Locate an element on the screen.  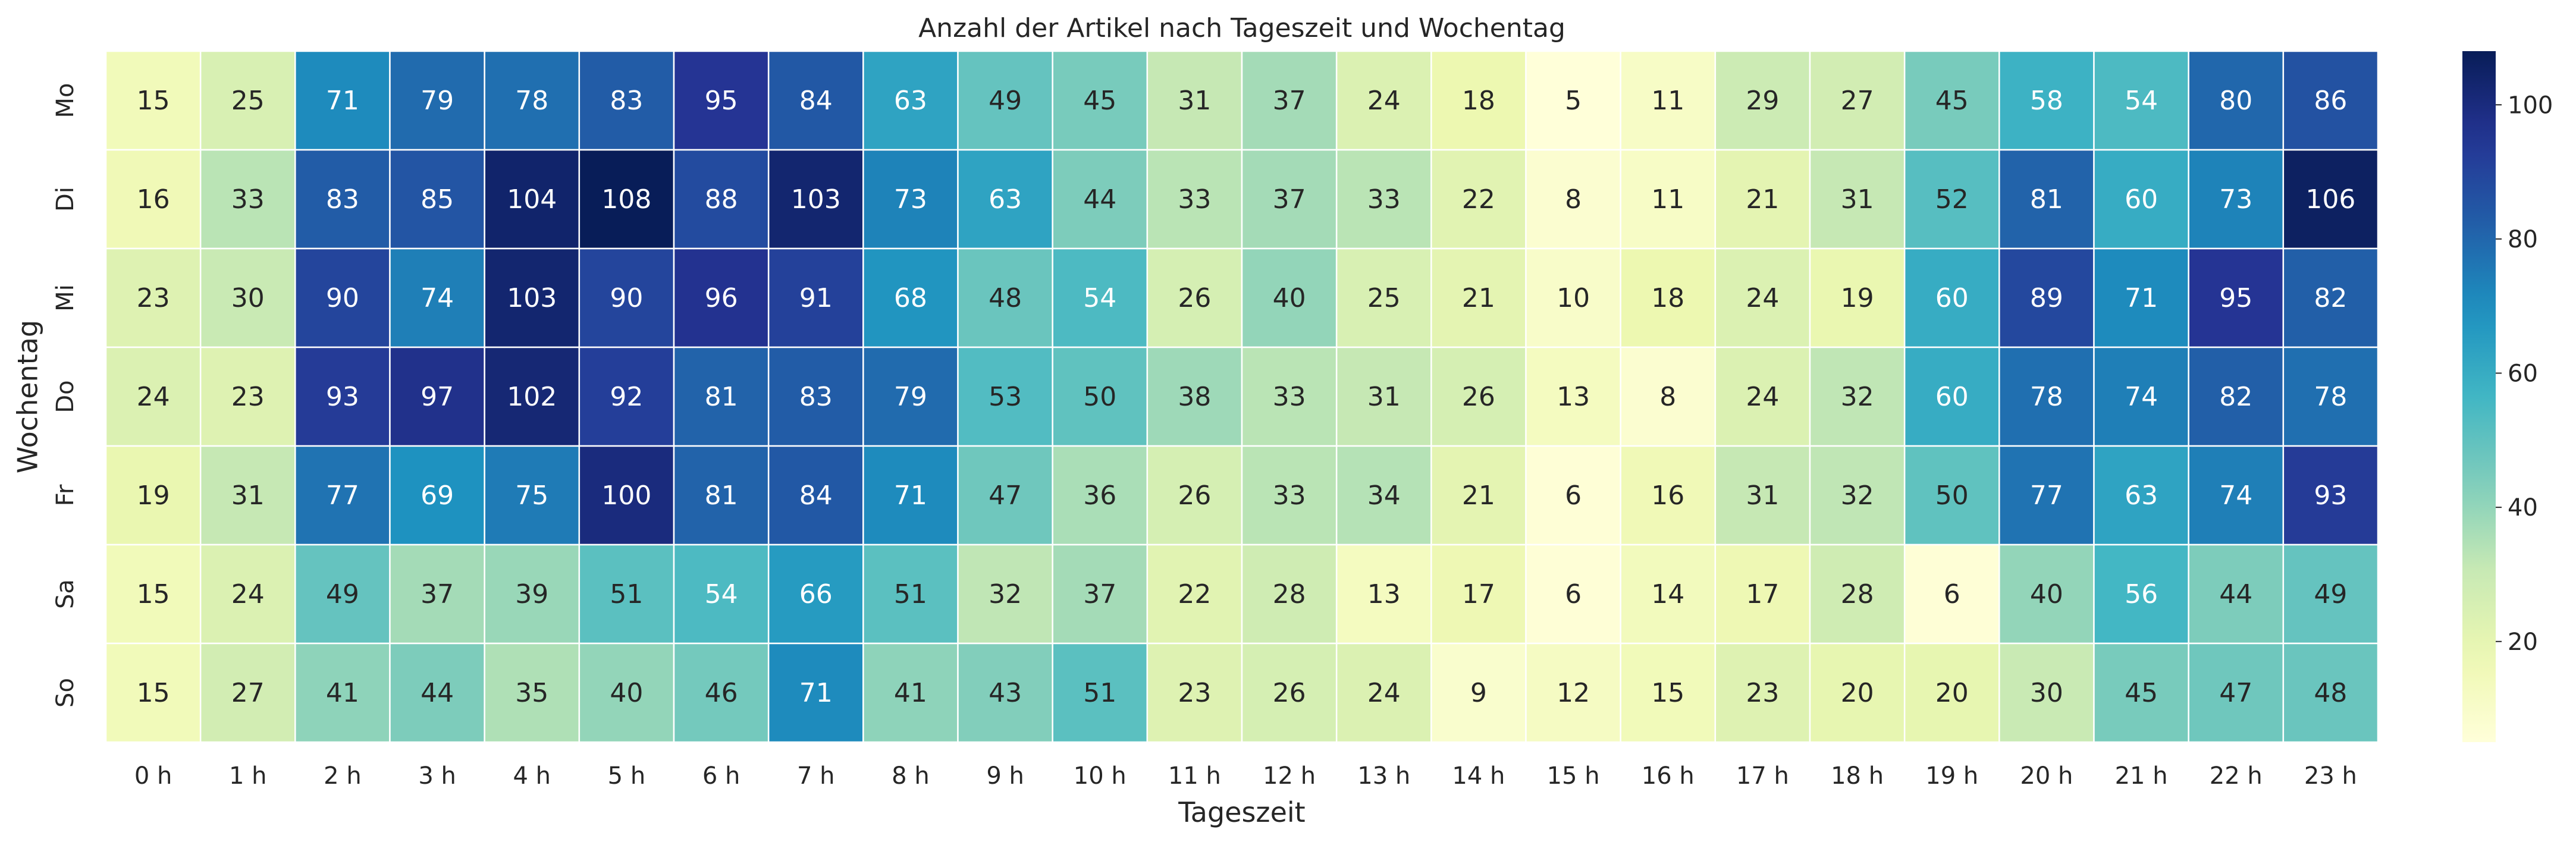
cell-value-label: 104 is located at coordinates (532, 199).